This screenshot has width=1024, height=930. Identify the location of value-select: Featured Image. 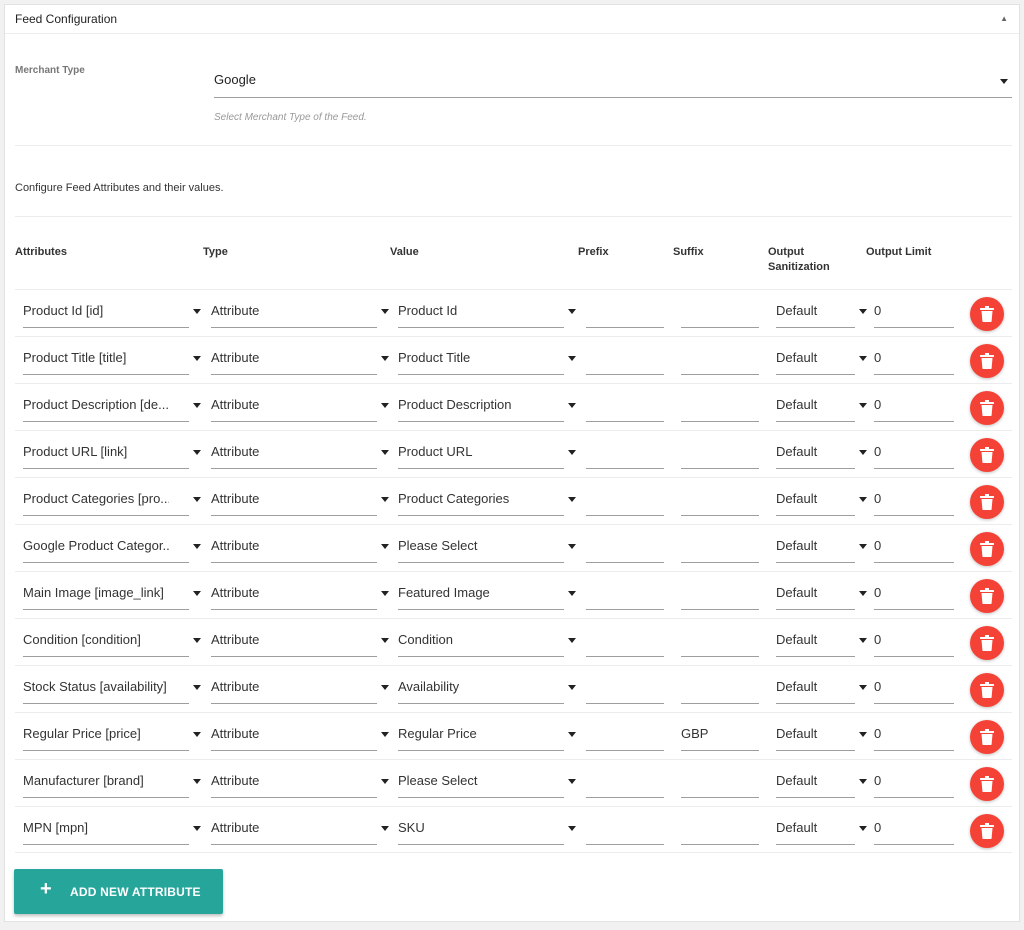
(487, 592).